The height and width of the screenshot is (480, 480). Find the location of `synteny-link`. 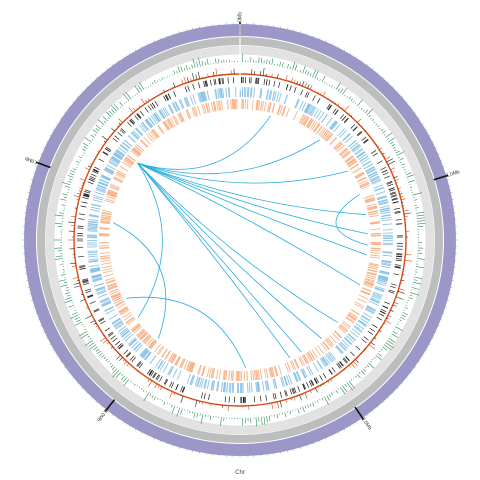

synteny-link is located at coordinates (237, 242).